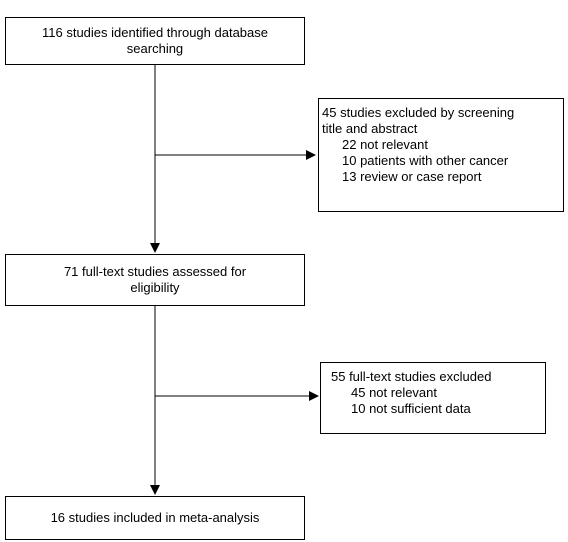 This screenshot has height=542, width=568. Describe the element at coordinates (385, 144) in the screenshot. I see `excluded-screening-item-1: 22 not relevant` at that location.